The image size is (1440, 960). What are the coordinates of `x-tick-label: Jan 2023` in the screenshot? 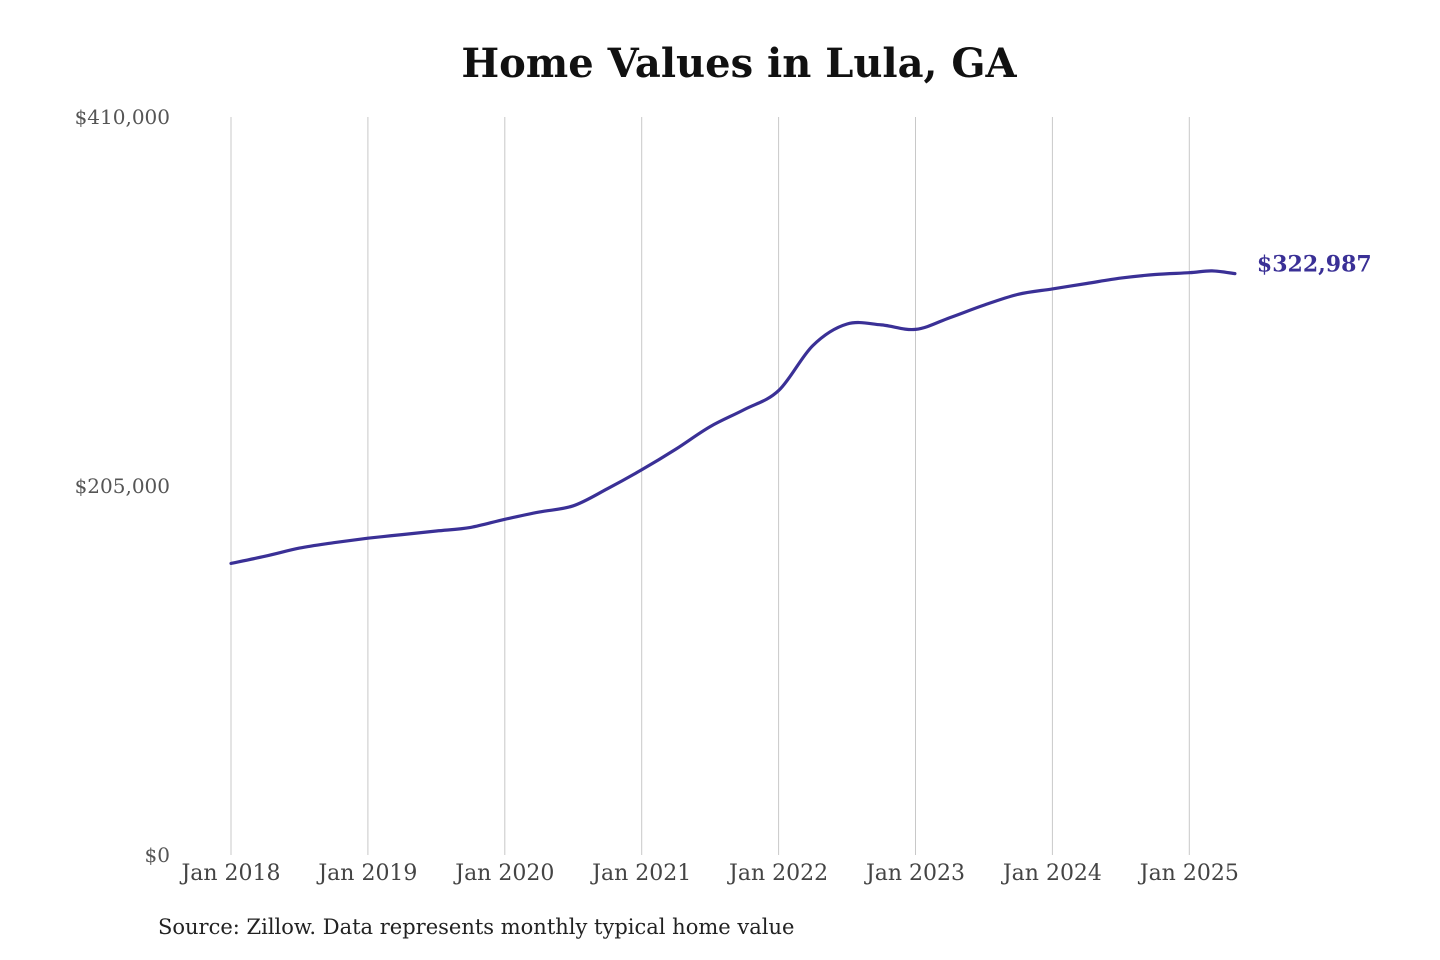 It's located at (914, 873).